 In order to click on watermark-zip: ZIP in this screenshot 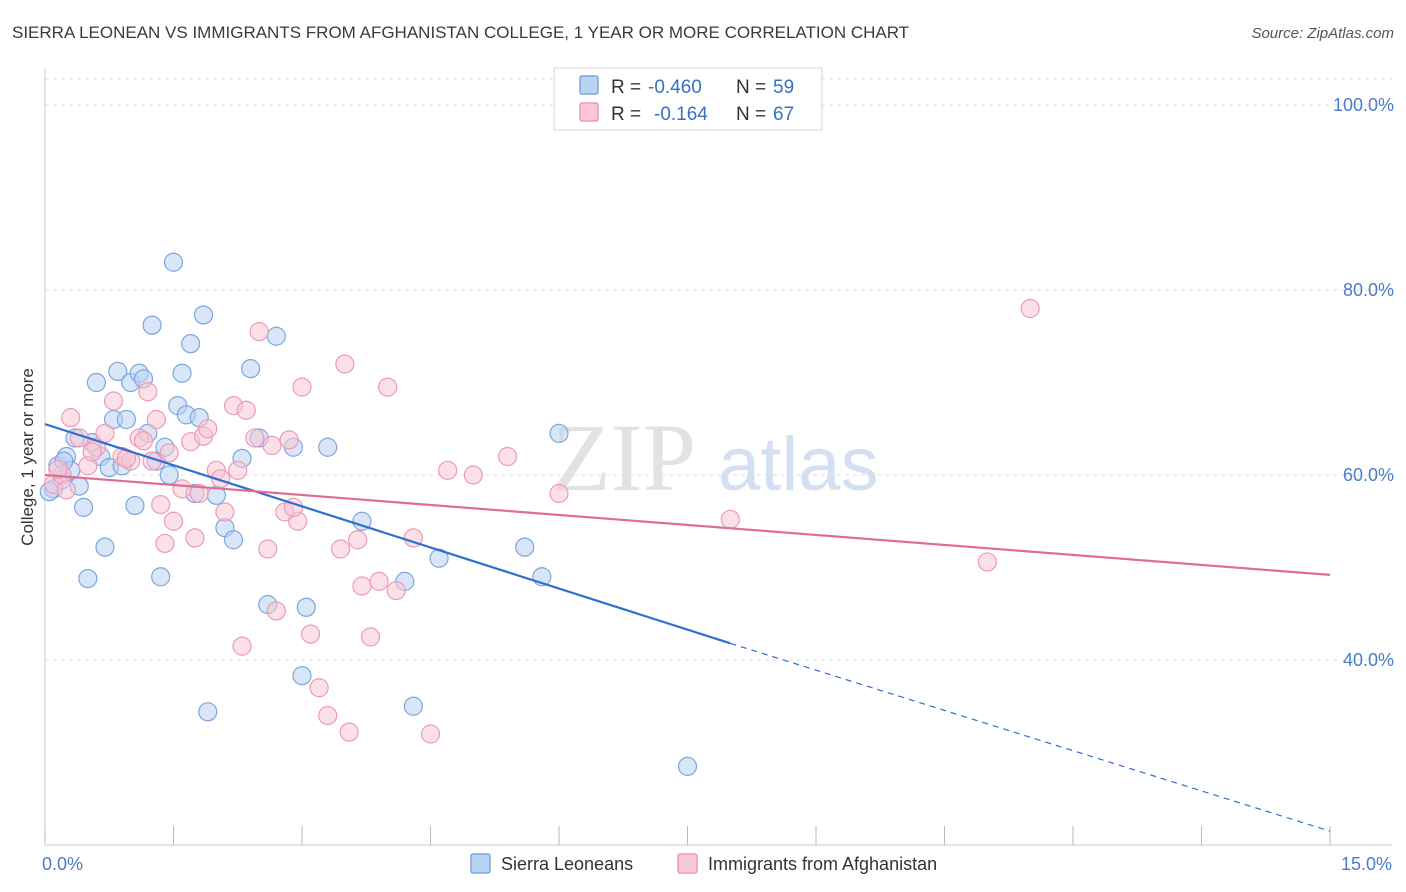, I will do `click(624, 457)`.